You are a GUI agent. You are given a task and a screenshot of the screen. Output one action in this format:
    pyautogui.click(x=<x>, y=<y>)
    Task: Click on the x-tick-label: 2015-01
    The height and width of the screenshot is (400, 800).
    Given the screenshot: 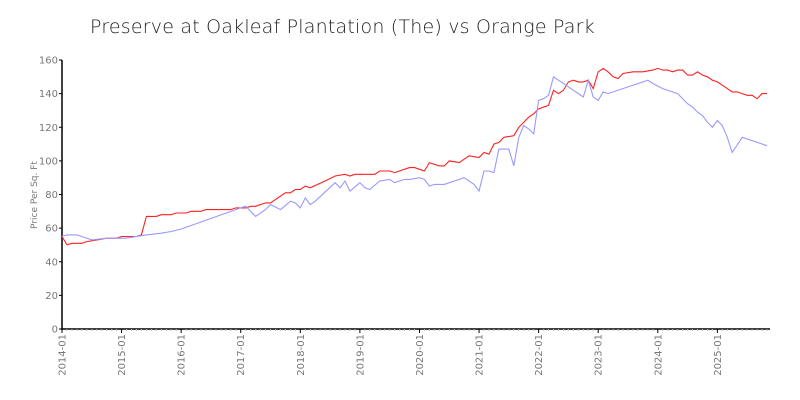 What is the action you would take?
    pyautogui.click(x=122, y=355)
    